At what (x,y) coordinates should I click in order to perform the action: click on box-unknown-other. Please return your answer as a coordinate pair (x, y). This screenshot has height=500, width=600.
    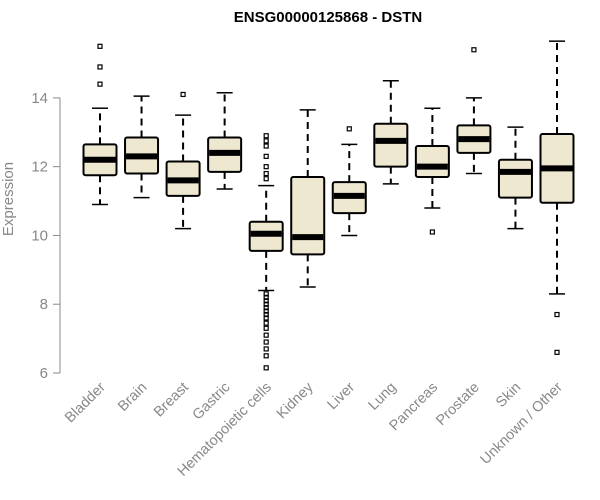
    Looking at the image, I should click on (557, 197).